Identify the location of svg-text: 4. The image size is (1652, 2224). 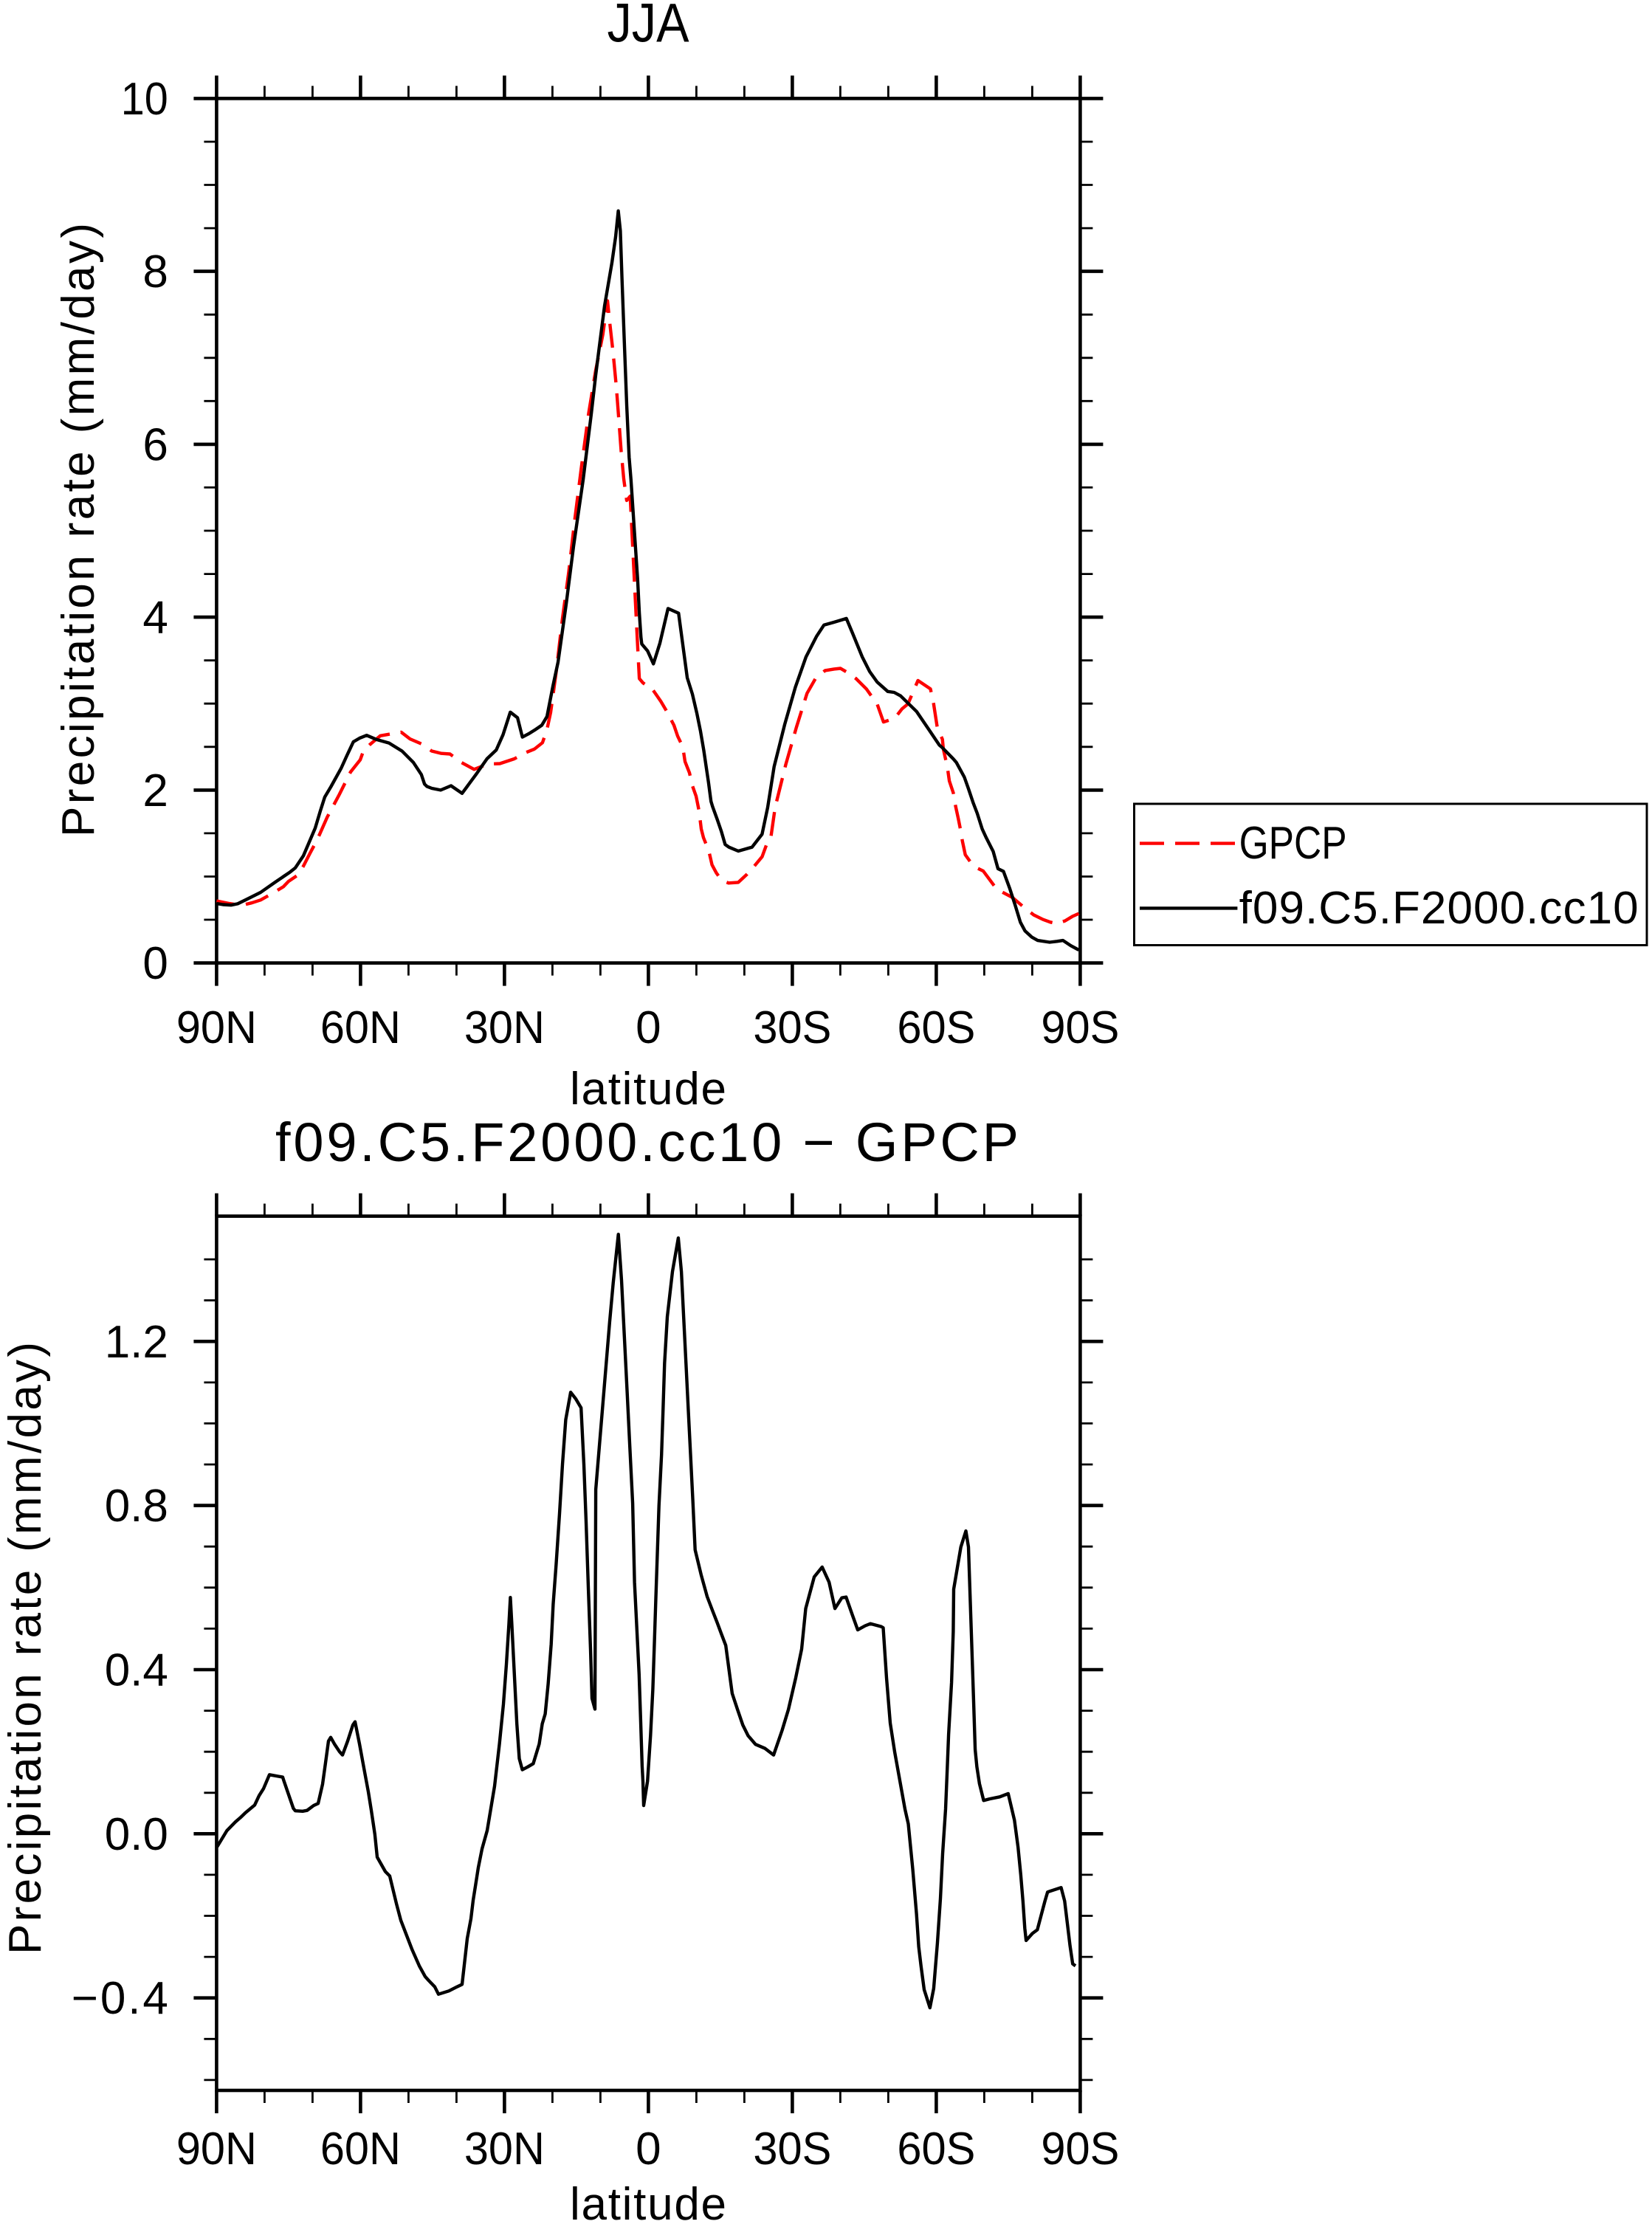
(155, 618).